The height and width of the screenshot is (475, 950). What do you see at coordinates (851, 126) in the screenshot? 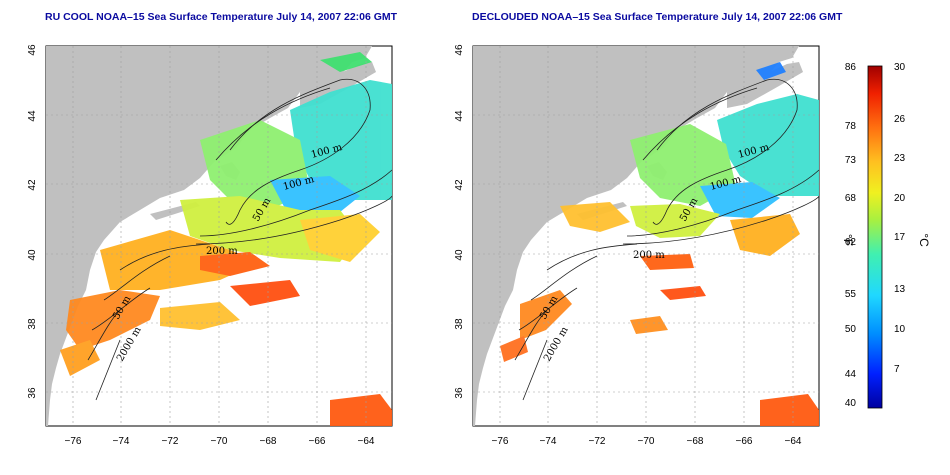
I see `f-tick-label: 78` at bounding box center [851, 126].